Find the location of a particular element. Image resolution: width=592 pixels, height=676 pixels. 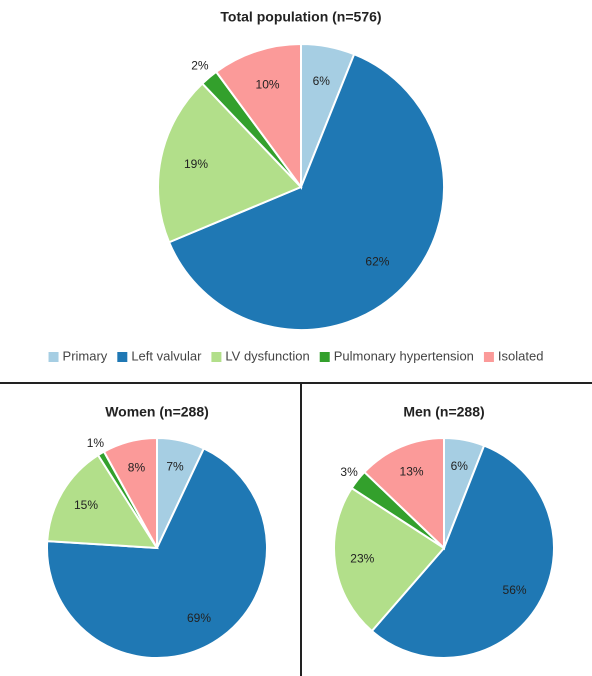

legend-label: Isolated is located at coordinates (521, 355).